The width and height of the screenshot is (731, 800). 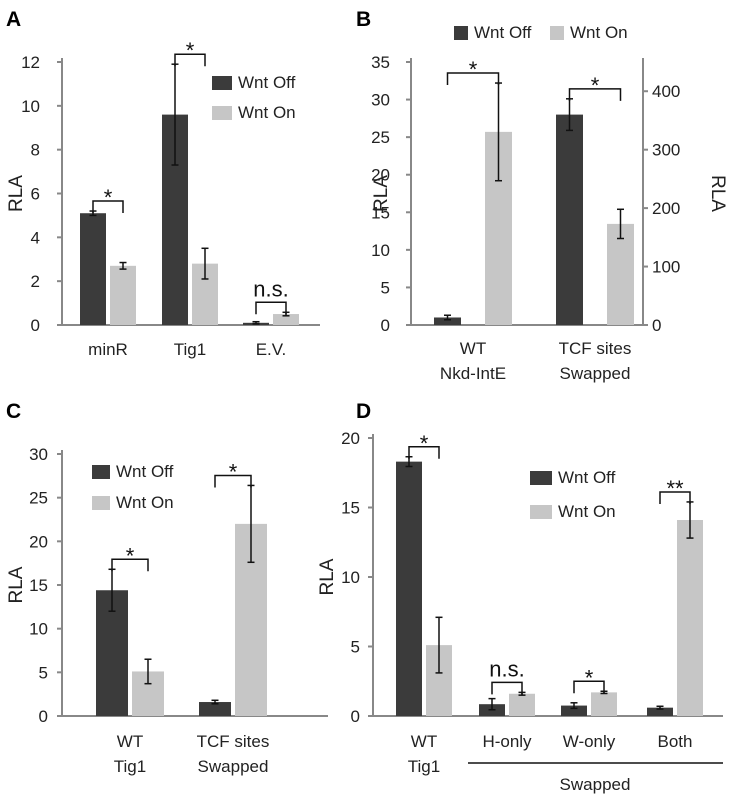 I want to click on category-label: E.V., so click(x=271, y=349).